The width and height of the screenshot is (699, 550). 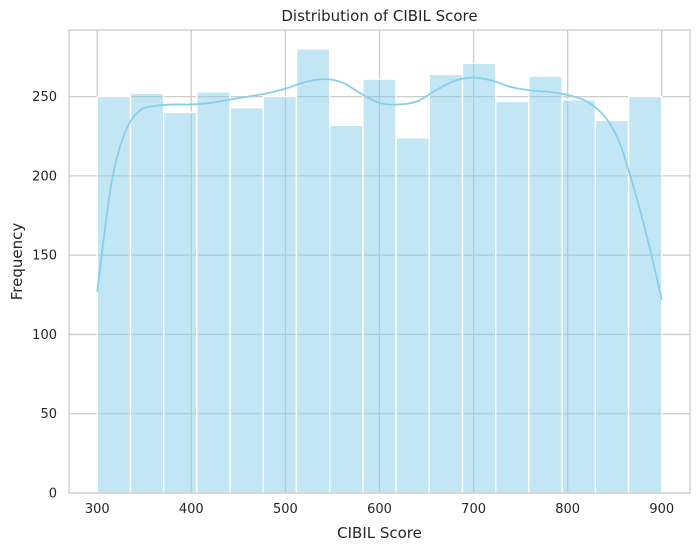 I want to click on x-tick-label: 500, so click(x=285, y=509).